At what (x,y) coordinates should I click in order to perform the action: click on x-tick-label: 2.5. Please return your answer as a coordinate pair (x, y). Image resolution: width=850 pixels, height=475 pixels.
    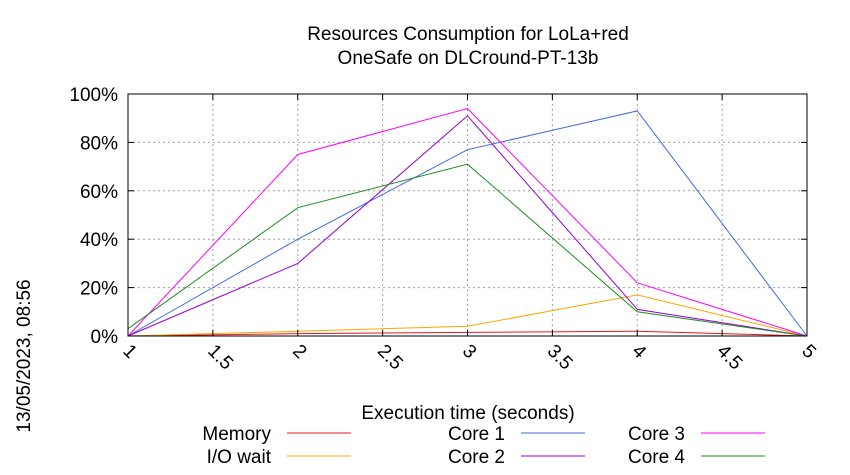
    Looking at the image, I should click on (390, 358).